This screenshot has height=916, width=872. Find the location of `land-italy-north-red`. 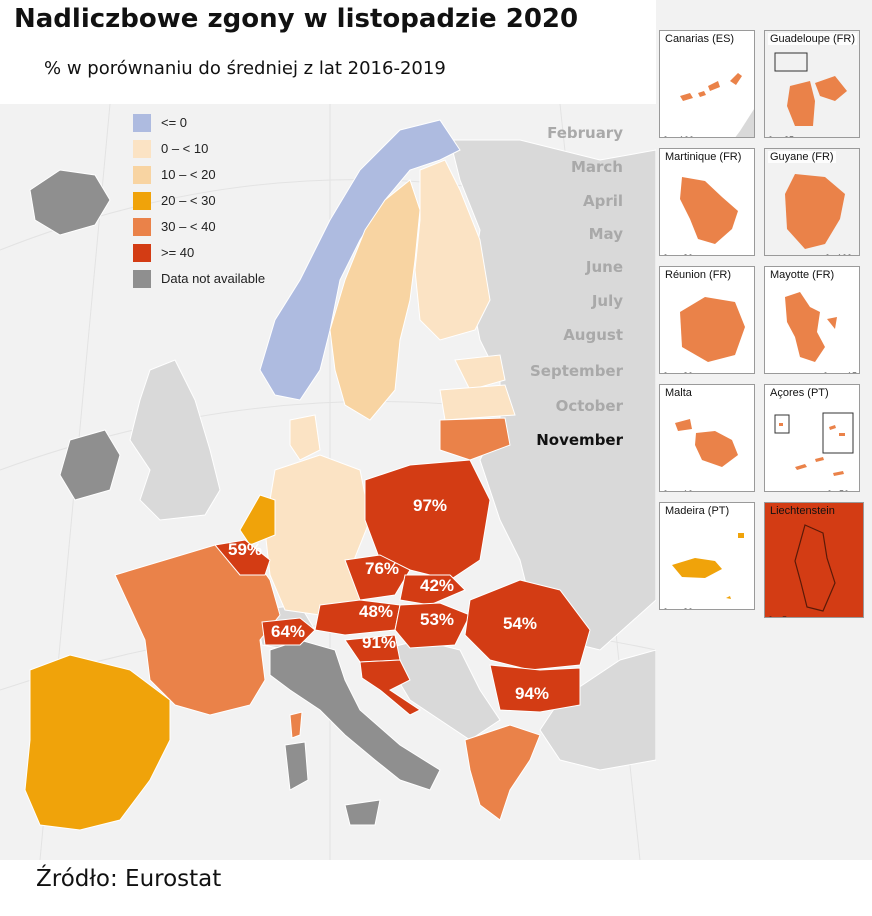

land-italy-north-red is located at coordinates (288, 631).